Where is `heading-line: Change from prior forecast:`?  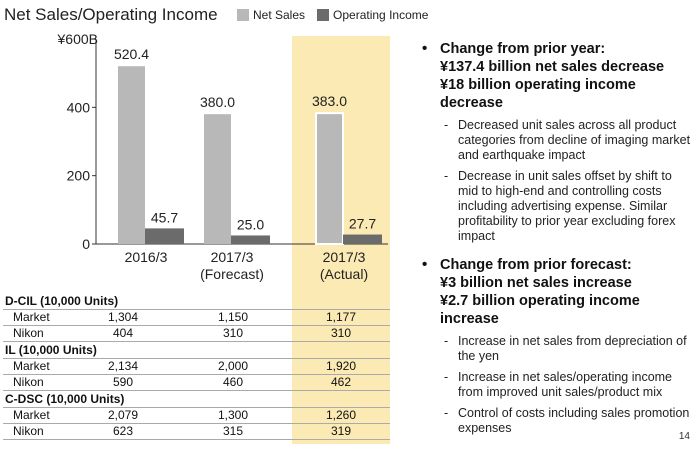
heading-line: Change from prior forecast: is located at coordinates (536, 265).